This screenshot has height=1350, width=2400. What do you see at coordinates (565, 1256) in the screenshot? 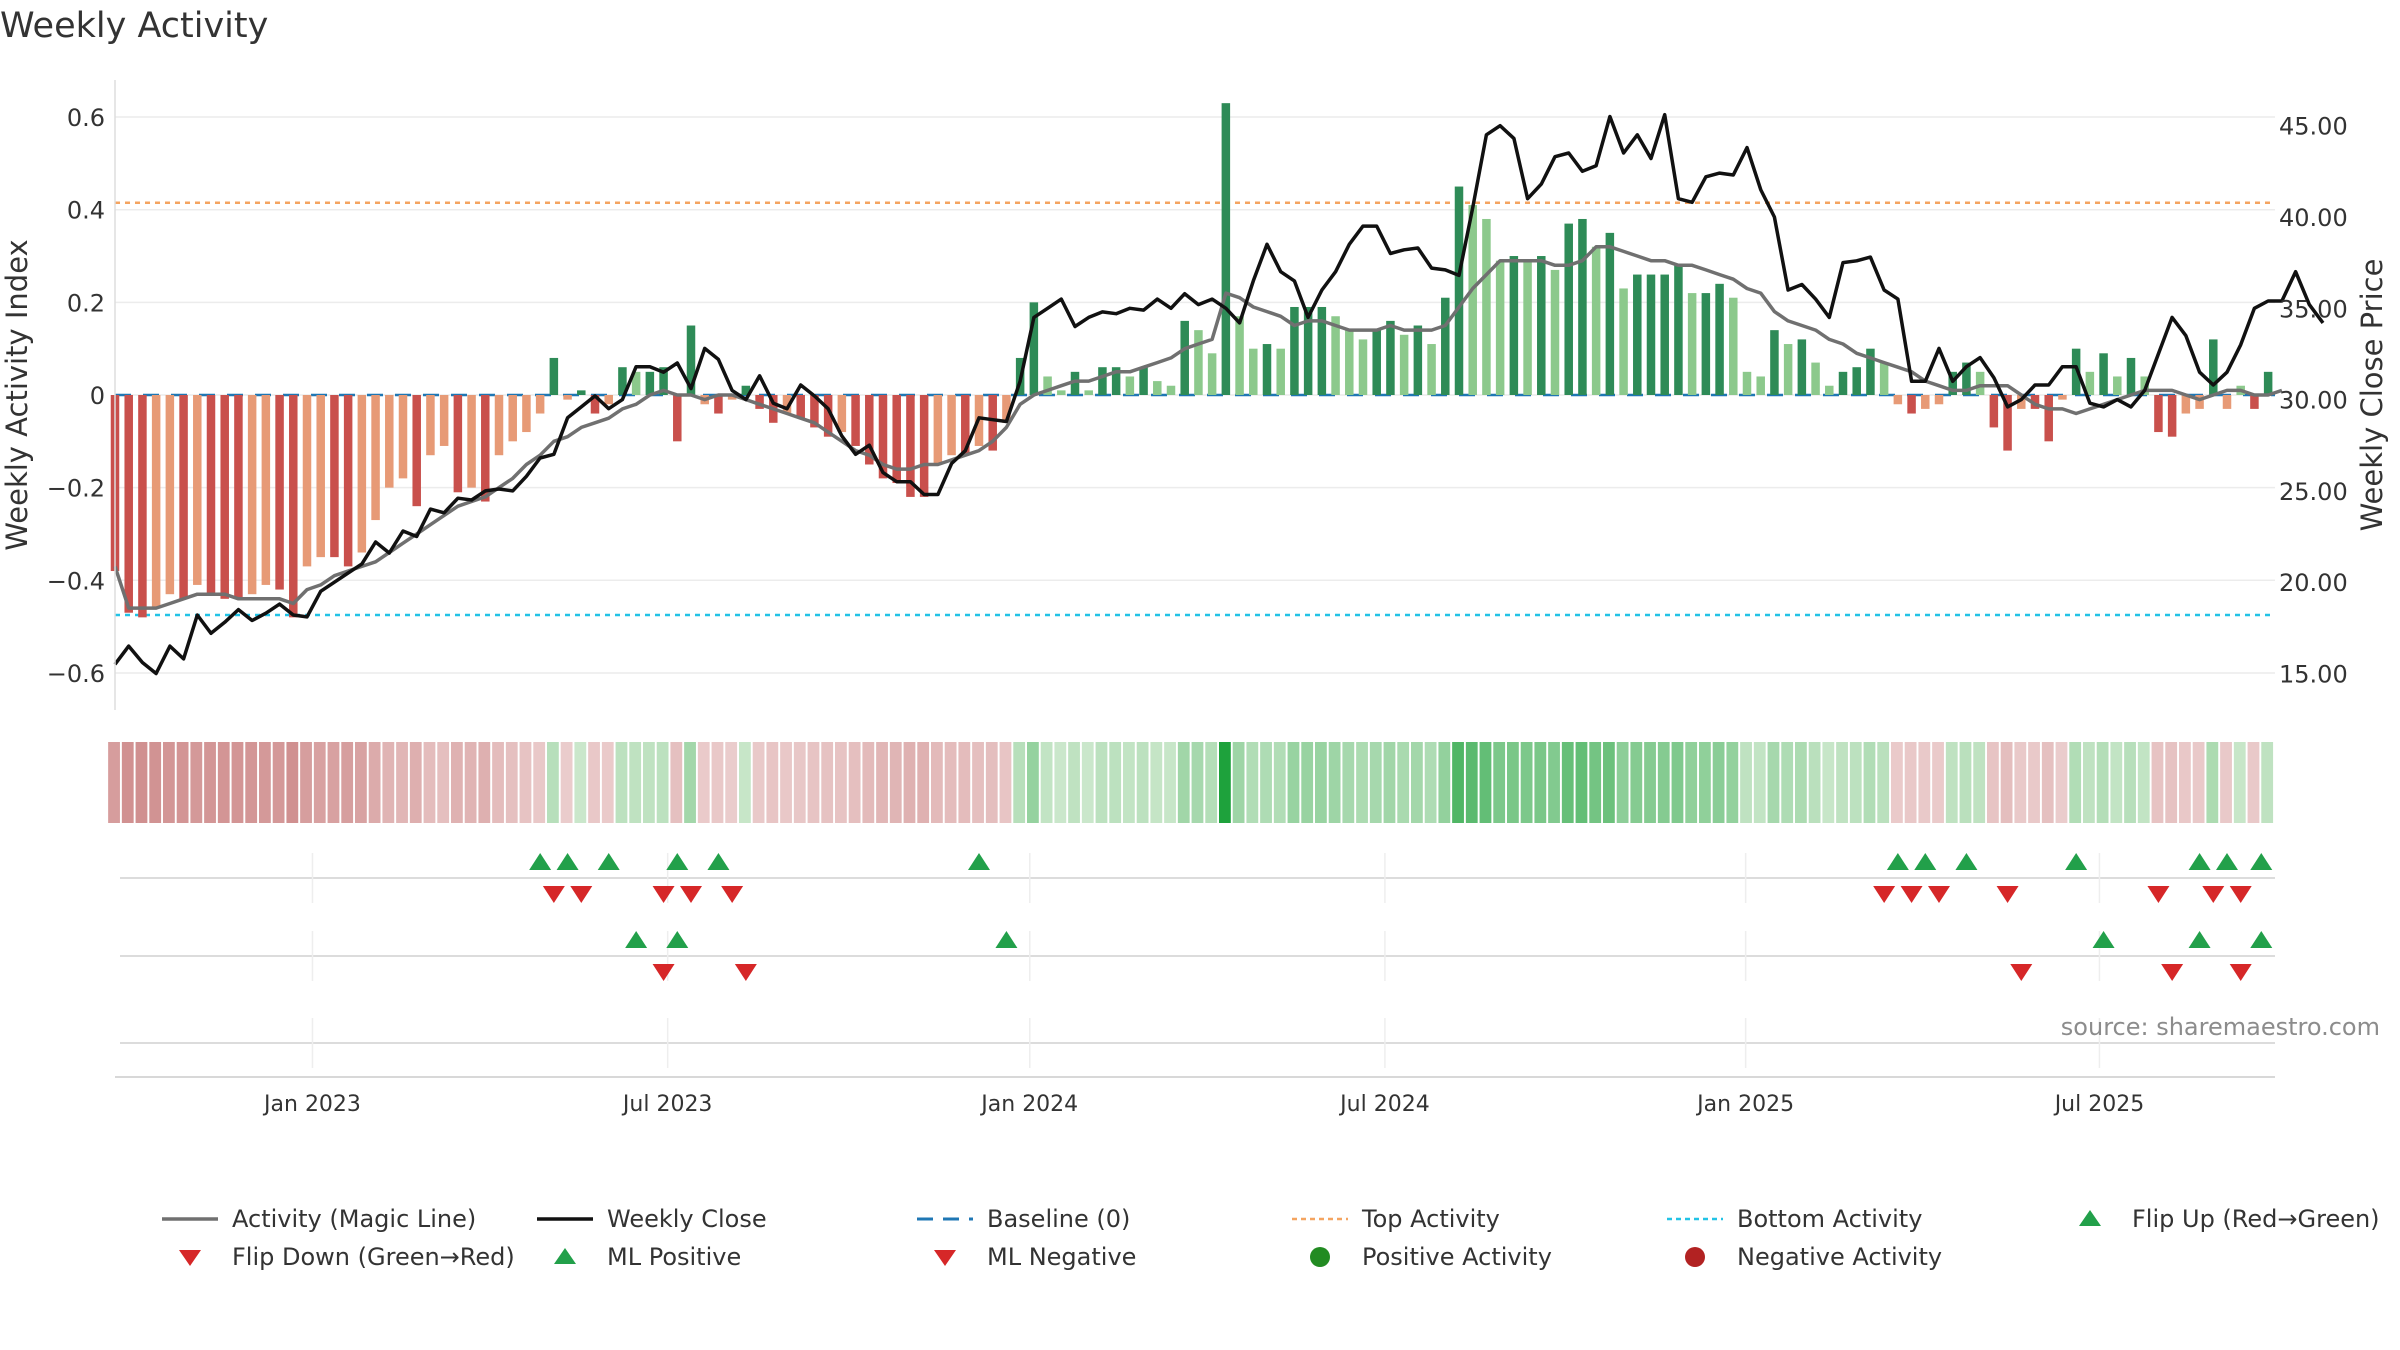
I see `mlpos-legend-icon` at bounding box center [565, 1256].